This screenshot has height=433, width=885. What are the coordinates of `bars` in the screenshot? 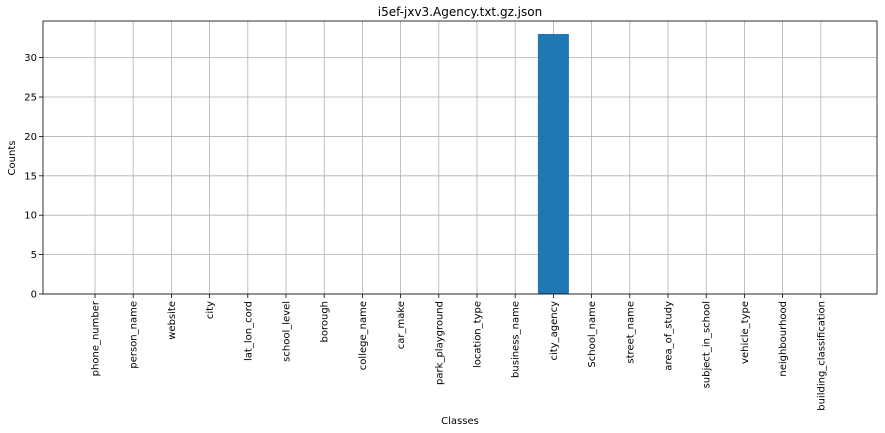 It's located at (553, 164).